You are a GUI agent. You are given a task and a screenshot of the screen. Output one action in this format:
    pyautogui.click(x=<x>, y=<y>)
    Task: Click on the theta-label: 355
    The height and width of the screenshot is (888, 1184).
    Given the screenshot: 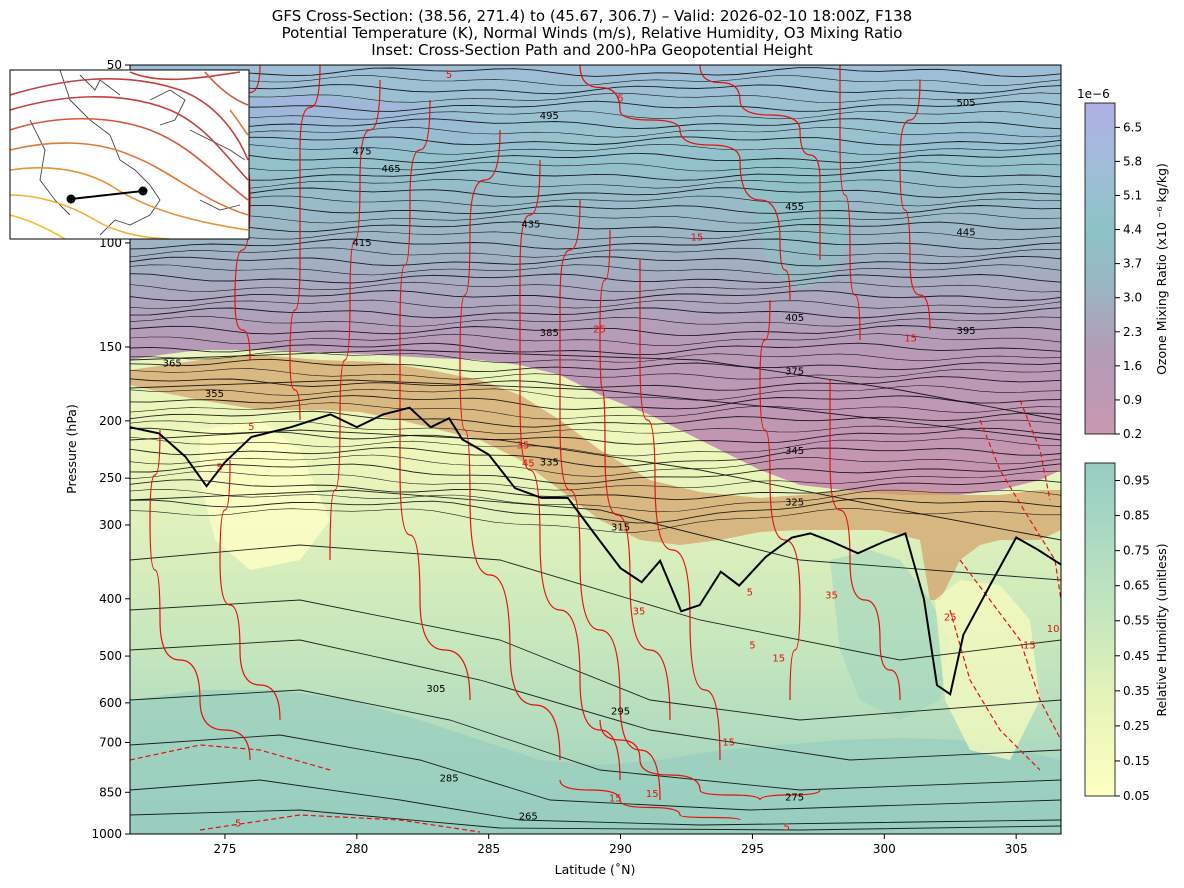 What is the action you would take?
    pyautogui.click(x=214, y=394)
    